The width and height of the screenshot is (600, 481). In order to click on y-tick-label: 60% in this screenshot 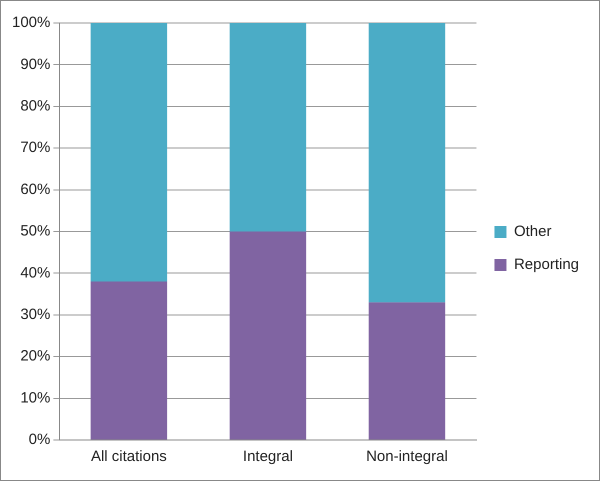, I will do `click(35, 189)`.